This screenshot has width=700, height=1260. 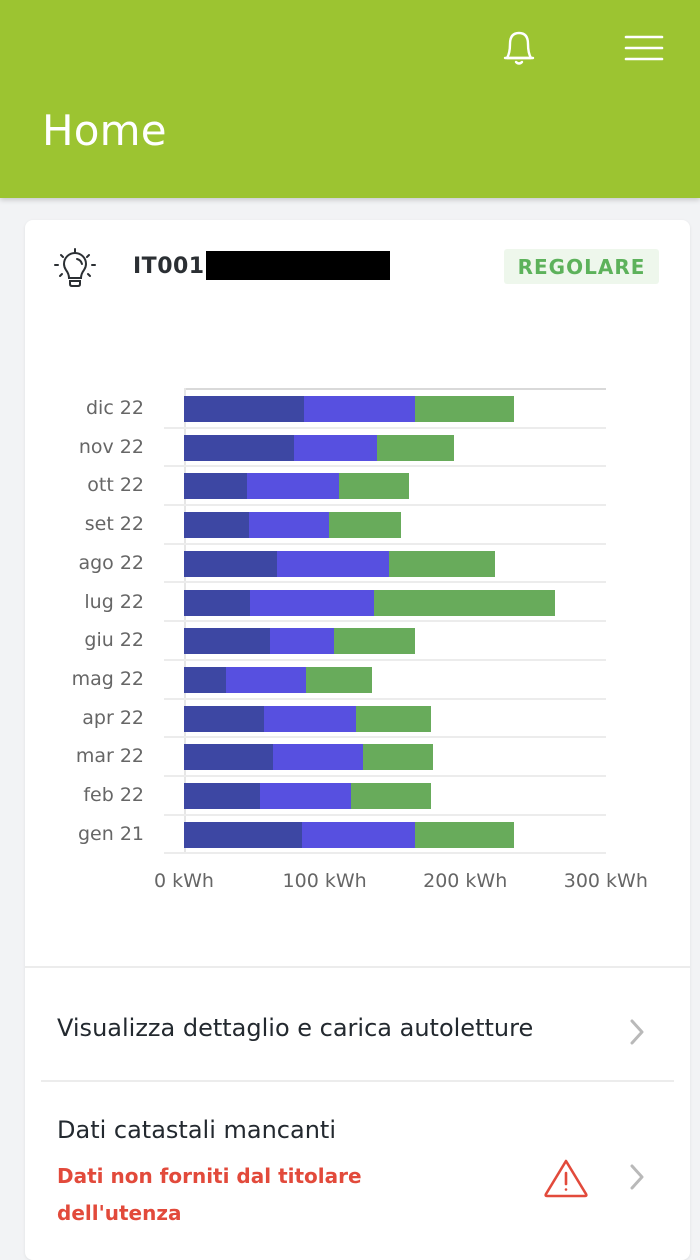 I want to click on y-axis-label: apr 22, so click(x=113, y=717).